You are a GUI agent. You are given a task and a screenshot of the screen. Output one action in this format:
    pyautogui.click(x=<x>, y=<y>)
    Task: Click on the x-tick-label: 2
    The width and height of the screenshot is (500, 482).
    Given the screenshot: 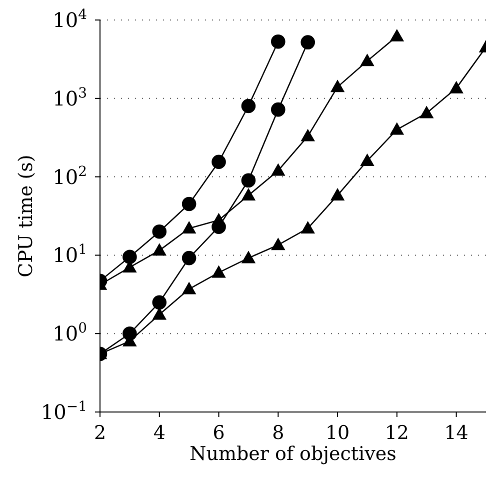 What is the action you would take?
    pyautogui.click(x=100, y=433)
    